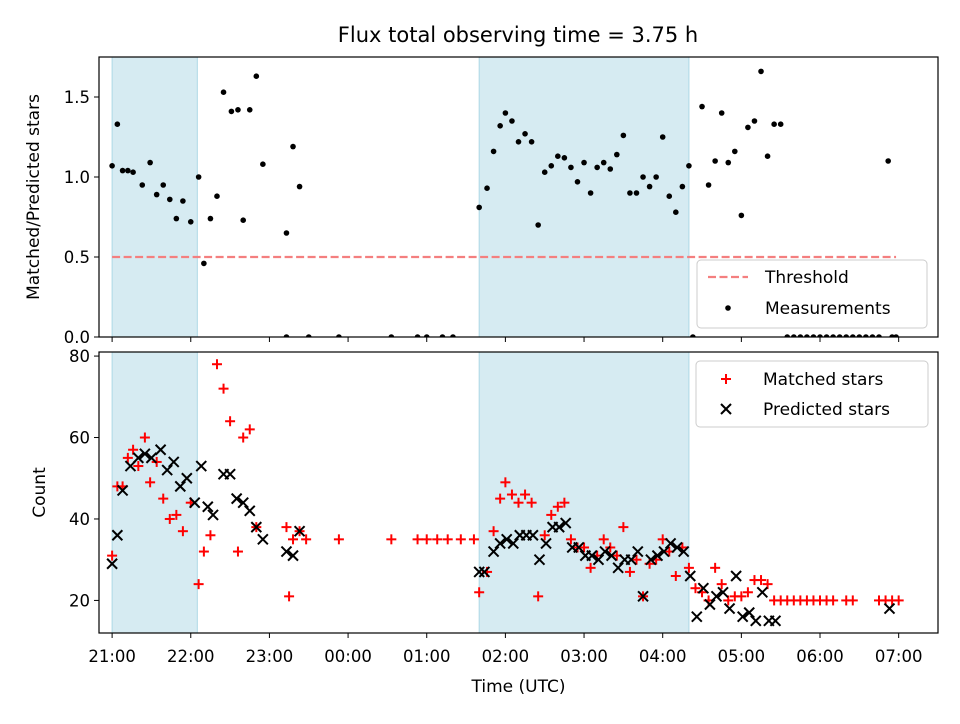 The image size is (960, 724). I want to click on top-y-axis-label: Matched/Predicted stars, so click(34, 197).